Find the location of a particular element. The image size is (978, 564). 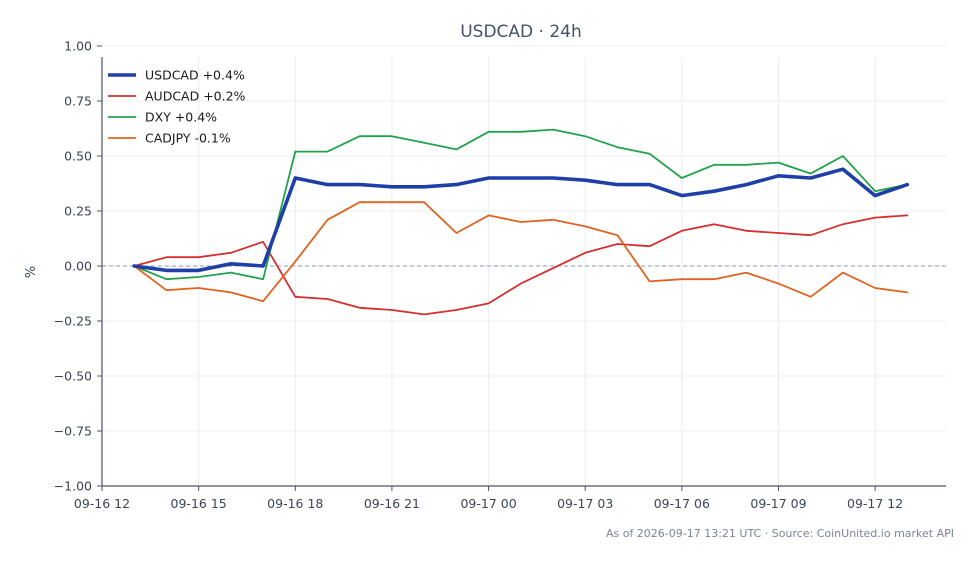

series-line-cadjpy is located at coordinates (521, 252).